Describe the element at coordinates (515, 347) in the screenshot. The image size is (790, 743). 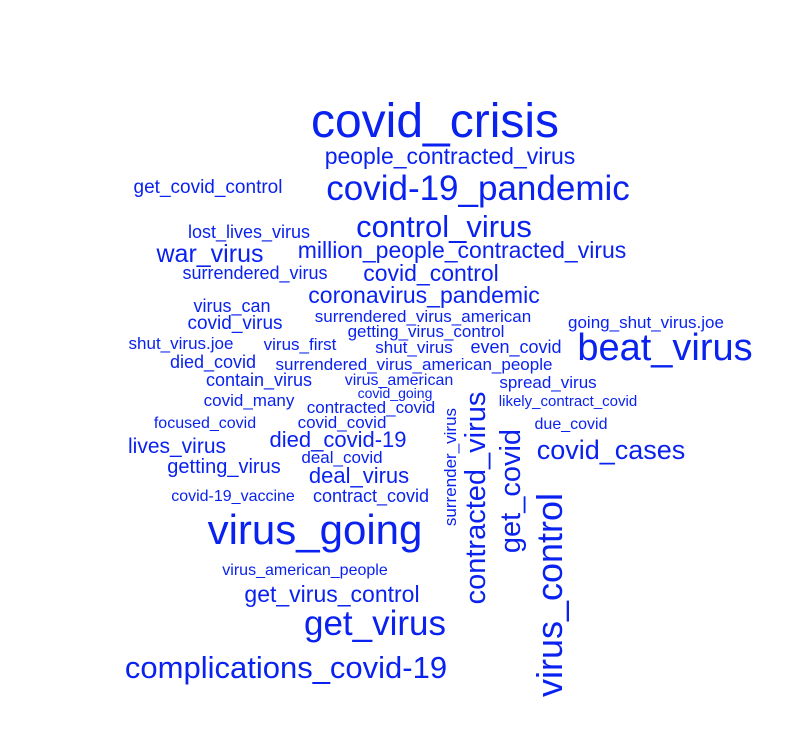
I see `word-even-covid: even_covid` at that location.